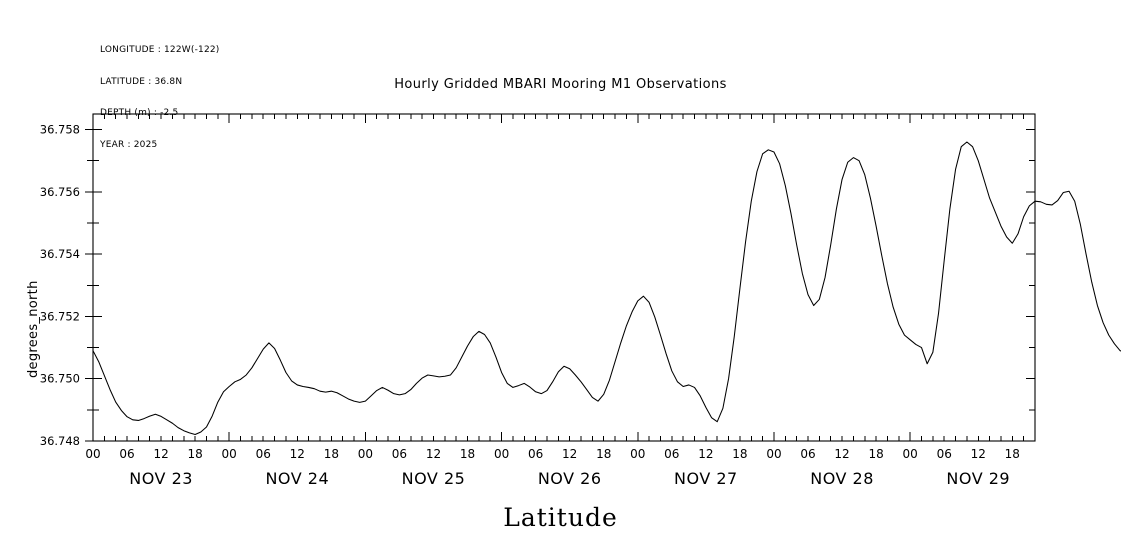 The width and height of the screenshot is (1121, 560). I want to click on x-axis-label: Latitude, so click(560, 517).